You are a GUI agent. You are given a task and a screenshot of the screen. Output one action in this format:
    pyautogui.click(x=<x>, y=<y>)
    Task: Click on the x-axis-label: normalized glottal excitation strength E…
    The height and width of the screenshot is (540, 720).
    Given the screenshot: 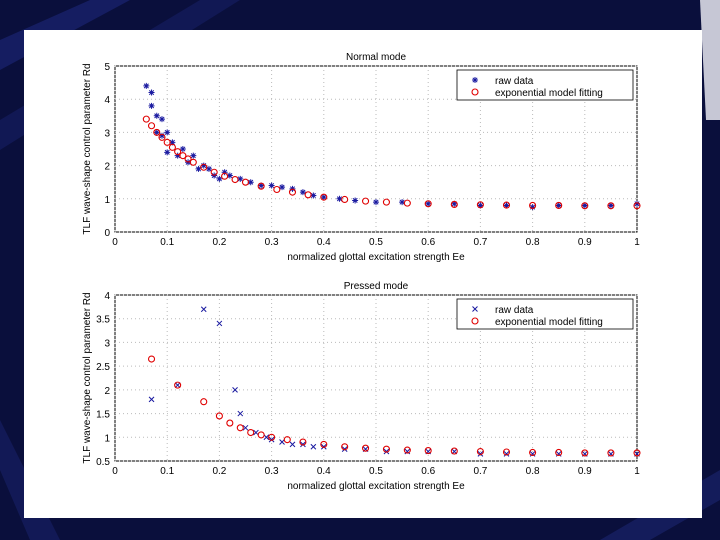 What is the action you would take?
    pyautogui.click(x=376, y=486)
    